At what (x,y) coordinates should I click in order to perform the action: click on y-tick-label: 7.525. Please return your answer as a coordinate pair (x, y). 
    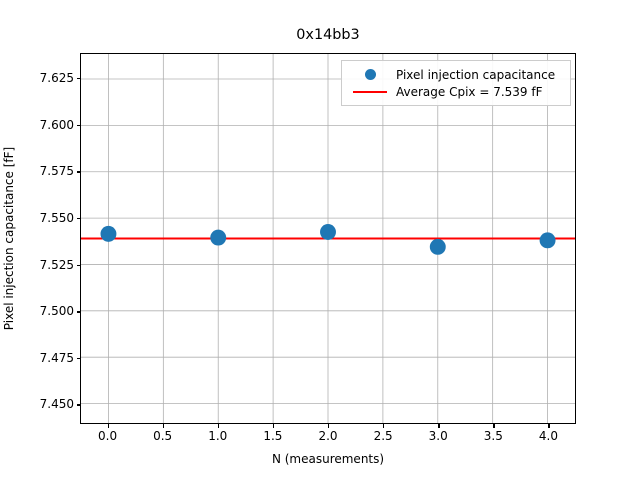
    Looking at the image, I should click on (56, 264).